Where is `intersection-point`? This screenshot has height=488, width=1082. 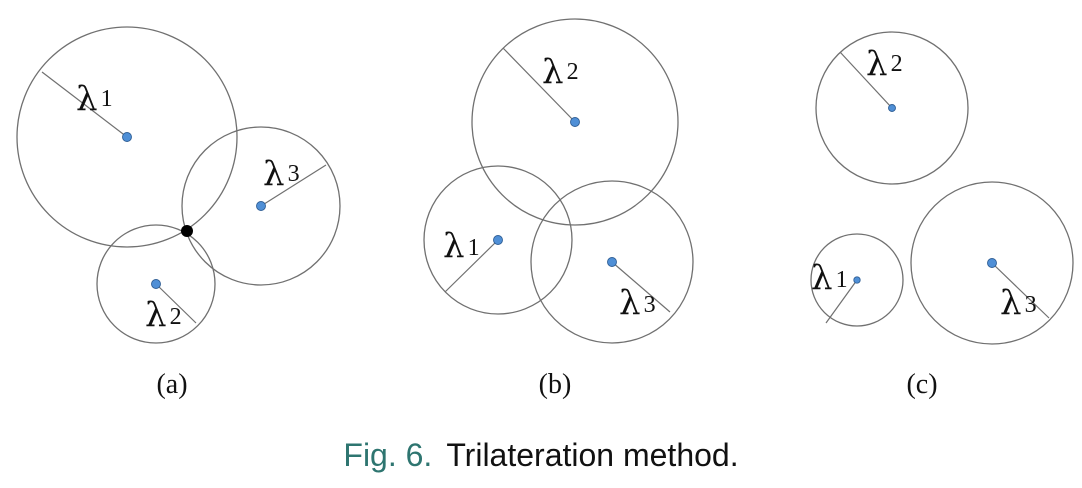
intersection-point is located at coordinates (187, 231).